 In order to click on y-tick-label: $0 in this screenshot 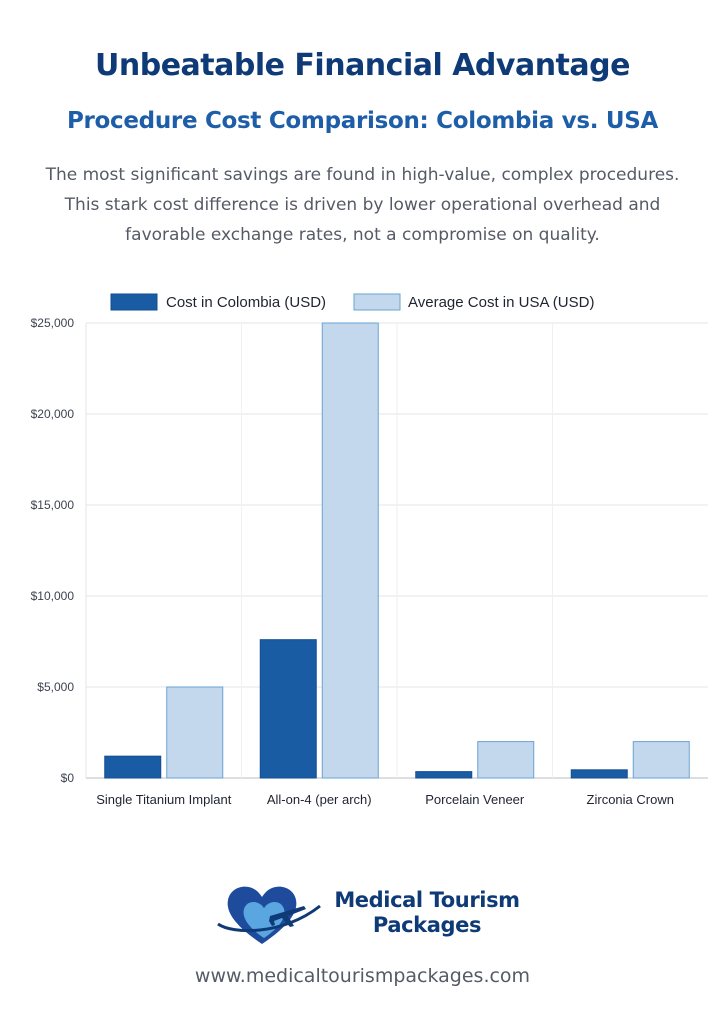, I will do `click(68, 778)`.